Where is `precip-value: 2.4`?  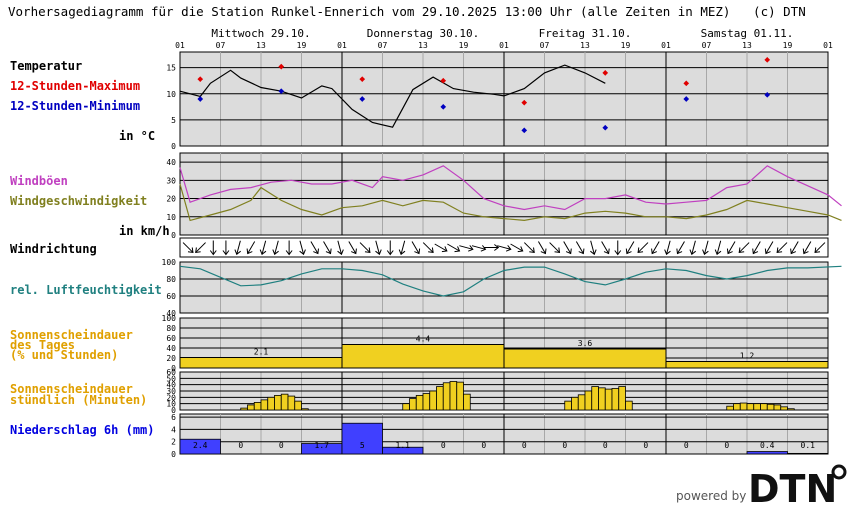
precip-value: 2.4 is located at coordinates (200, 445).